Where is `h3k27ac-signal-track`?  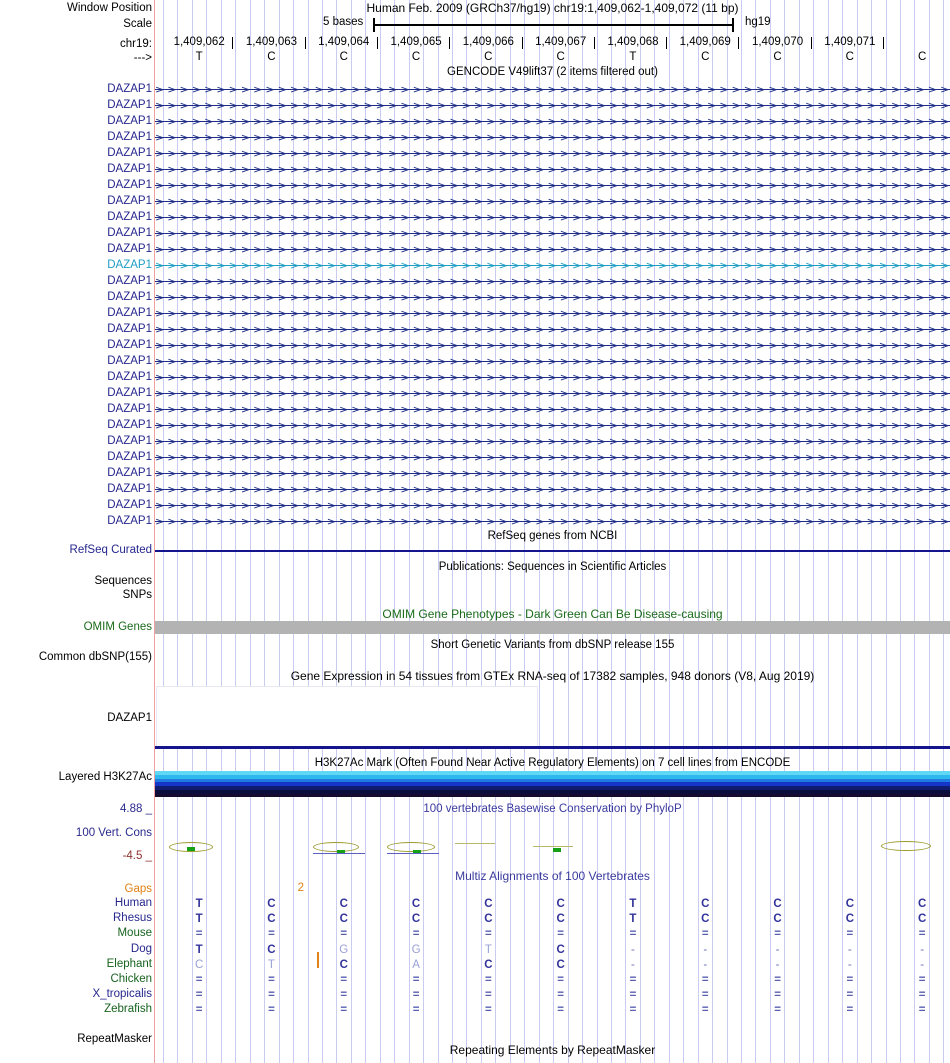
h3k27ac-signal-track is located at coordinates (552, 784).